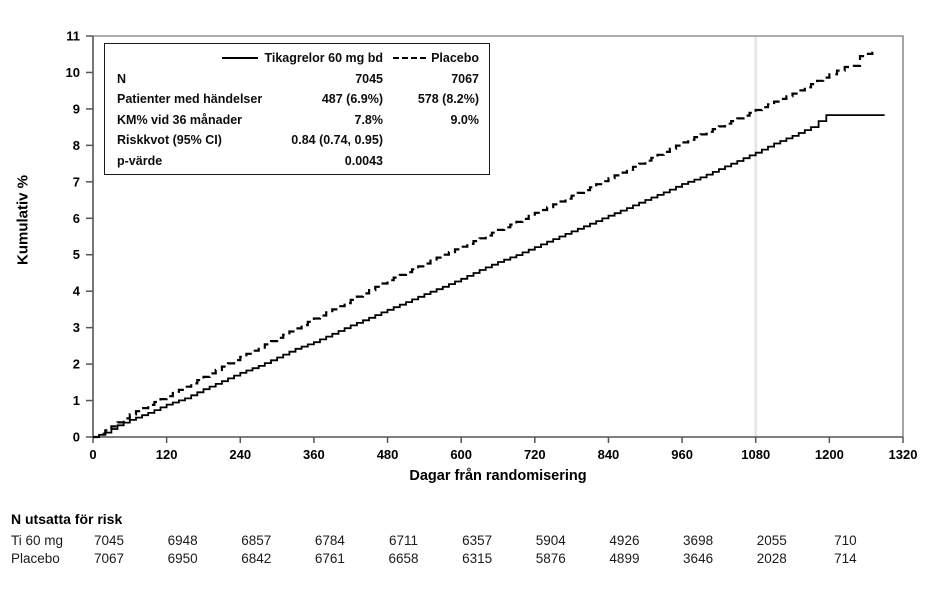  What do you see at coordinates (76, 400) in the screenshot?
I see `y-tick-label: 1` at bounding box center [76, 400].